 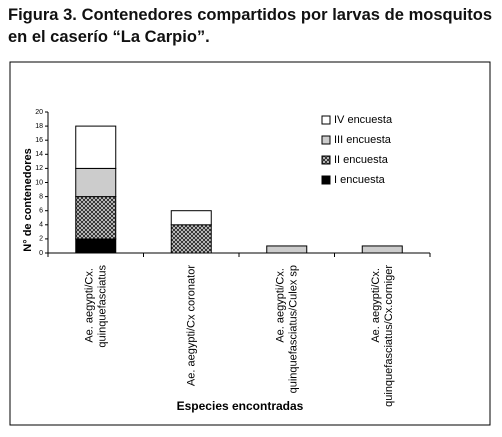 I want to click on x-axis-label: Especies encontradas, so click(x=240, y=406).